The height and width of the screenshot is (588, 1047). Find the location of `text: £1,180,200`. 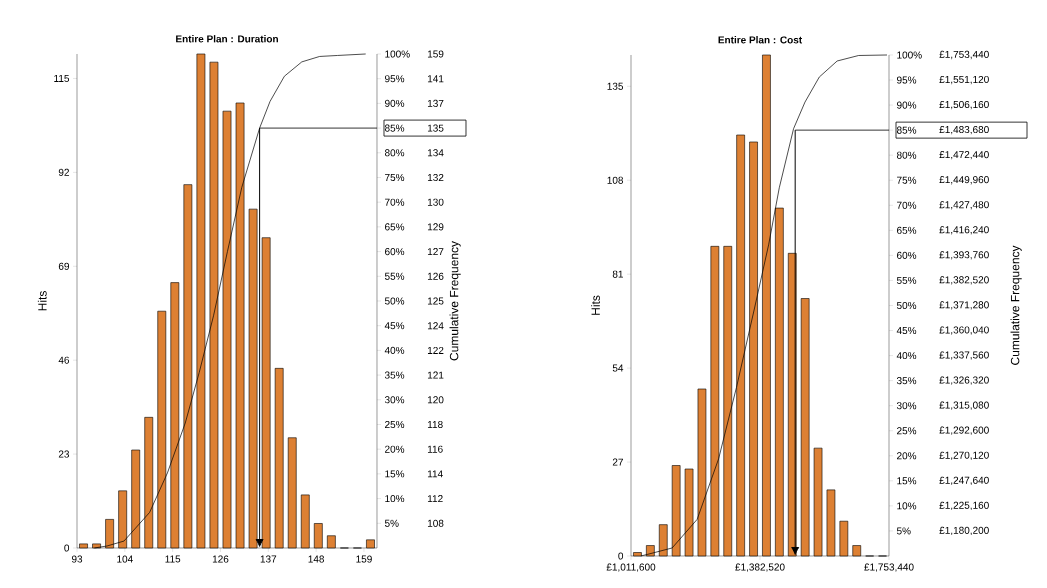

text: £1,180,200 is located at coordinates (964, 531).